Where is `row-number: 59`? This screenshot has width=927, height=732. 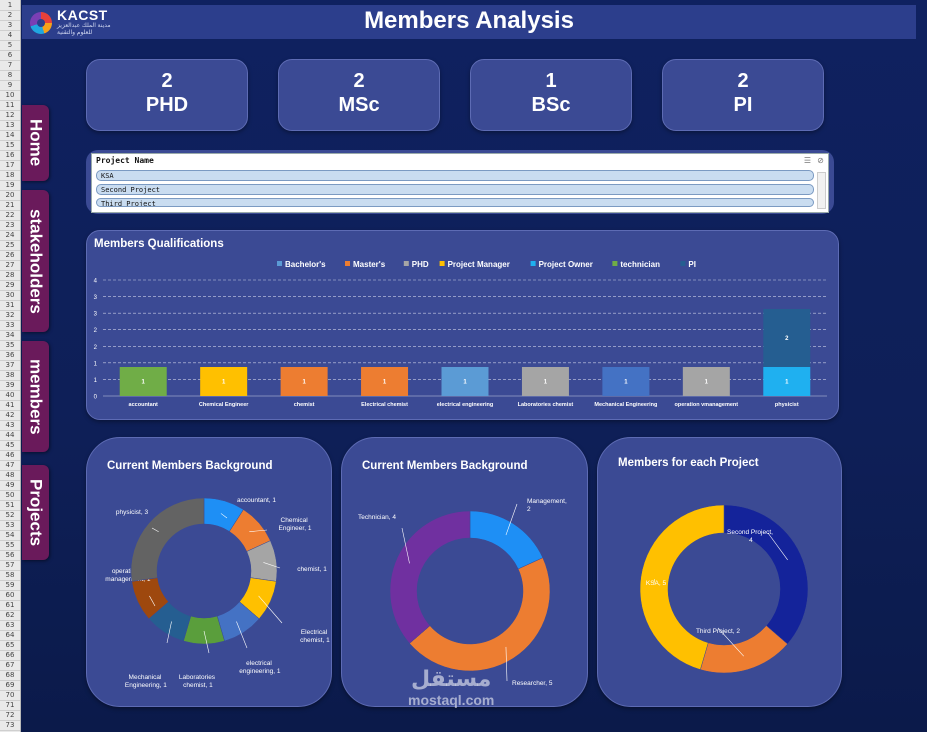 row-number: 59 is located at coordinates (10, 585).